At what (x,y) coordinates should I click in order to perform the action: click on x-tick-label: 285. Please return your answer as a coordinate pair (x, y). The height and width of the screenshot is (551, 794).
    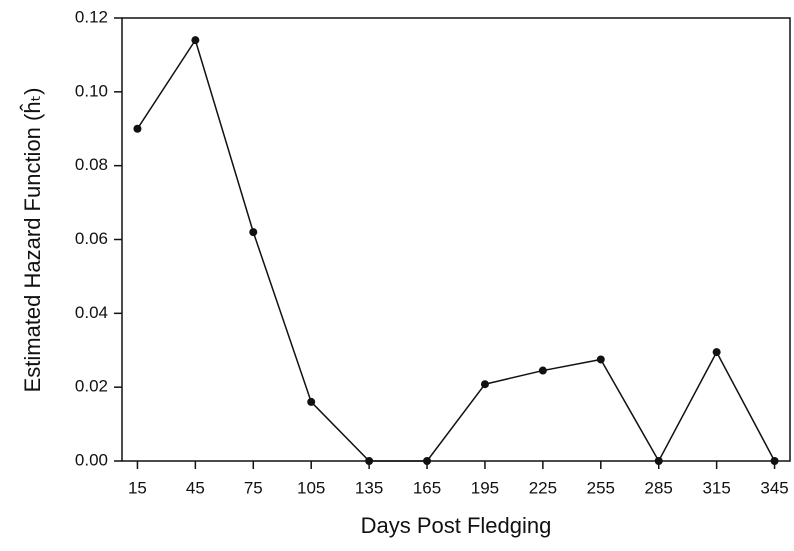
    Looking at the image, I should click on (659, 487).